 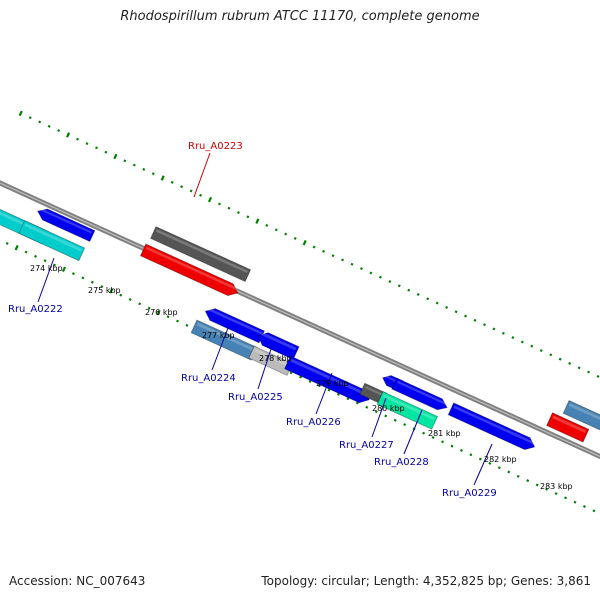 What do you see at coordinates (77, 581) in the screenshot?
I see `accession-text: Accession: NC_007643` at bounding box center [77, 581].